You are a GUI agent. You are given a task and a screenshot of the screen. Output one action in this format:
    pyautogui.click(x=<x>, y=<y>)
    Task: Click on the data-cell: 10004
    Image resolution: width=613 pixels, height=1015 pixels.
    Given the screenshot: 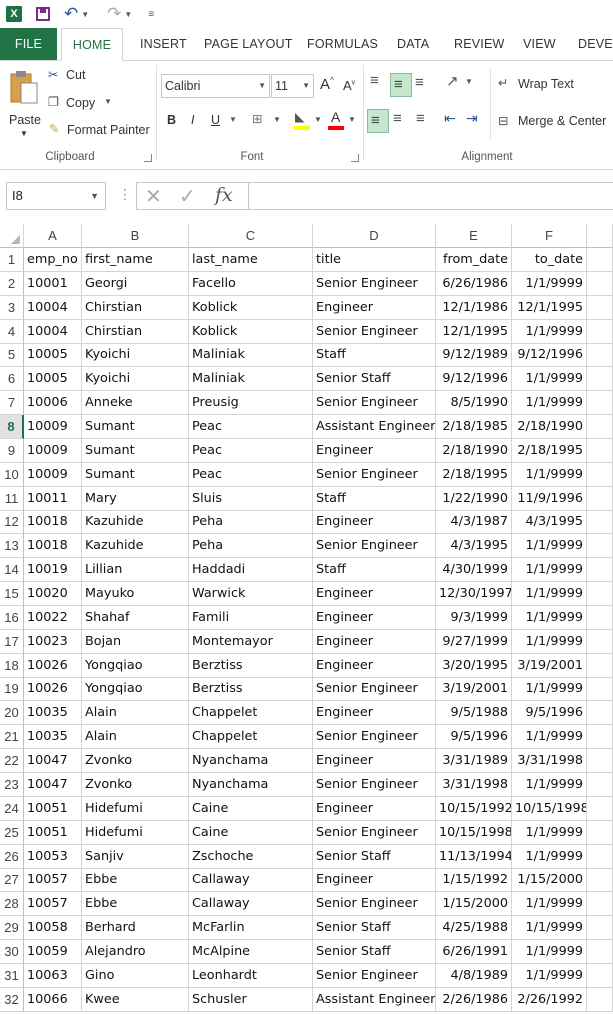 What is the action you would take?
    pyautogui.click(x=53, y=331)
    